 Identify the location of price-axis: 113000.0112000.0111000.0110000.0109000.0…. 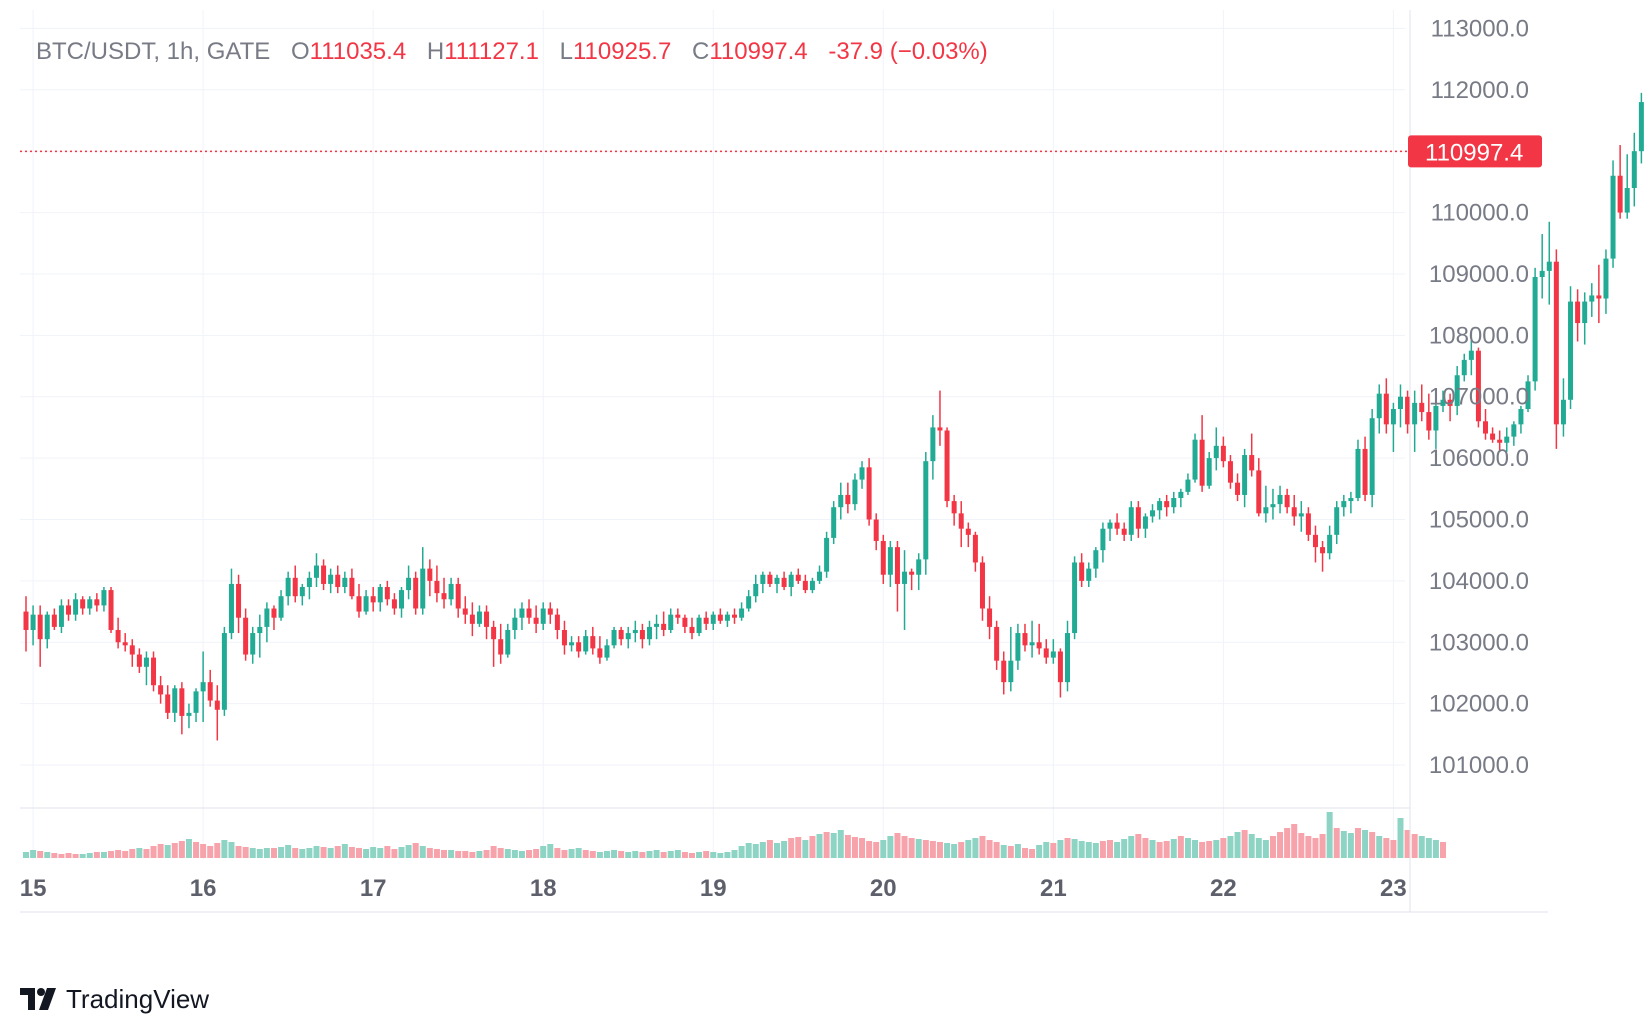
(1479, 397).